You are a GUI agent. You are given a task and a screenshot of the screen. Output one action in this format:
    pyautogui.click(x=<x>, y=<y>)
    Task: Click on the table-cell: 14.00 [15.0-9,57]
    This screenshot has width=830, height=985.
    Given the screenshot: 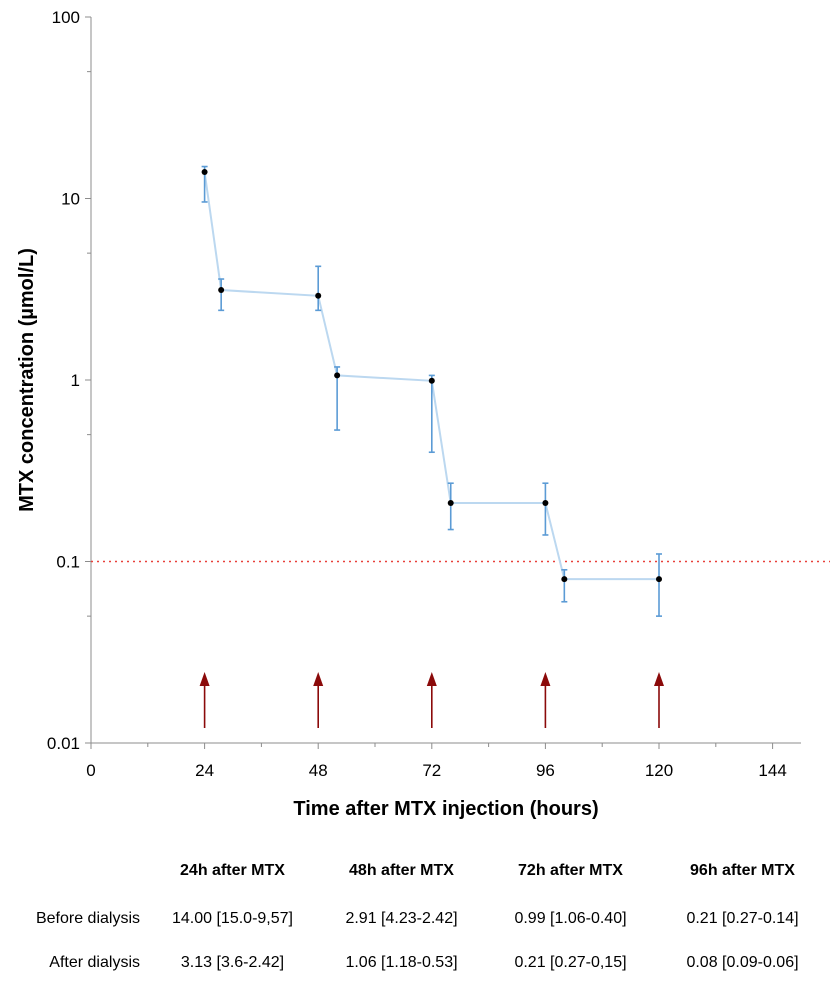 What is the action you would take?
    pyautogui.click(x=232, y=918)
    